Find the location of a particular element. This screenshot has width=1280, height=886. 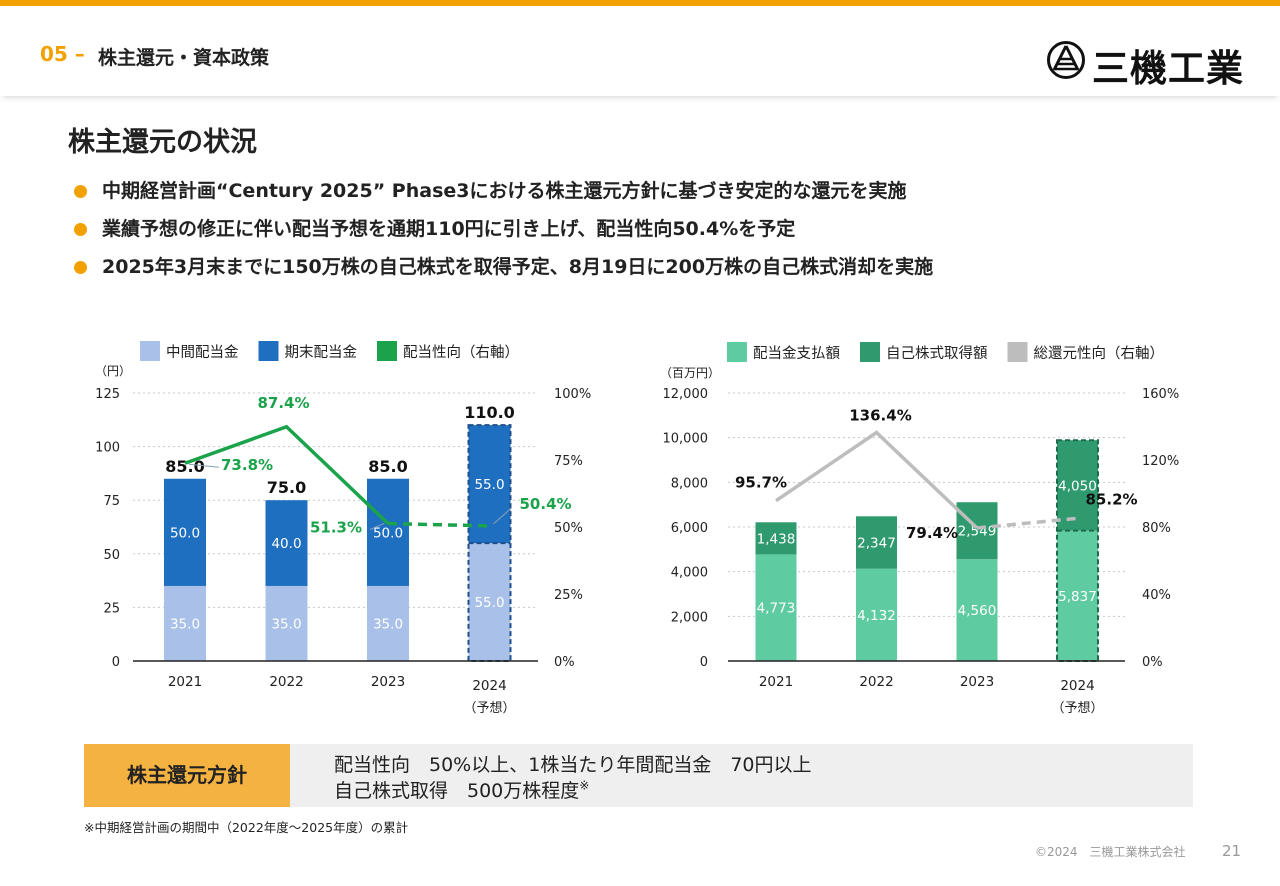

logo-mark-icon is located at coordinates (1066, 60).